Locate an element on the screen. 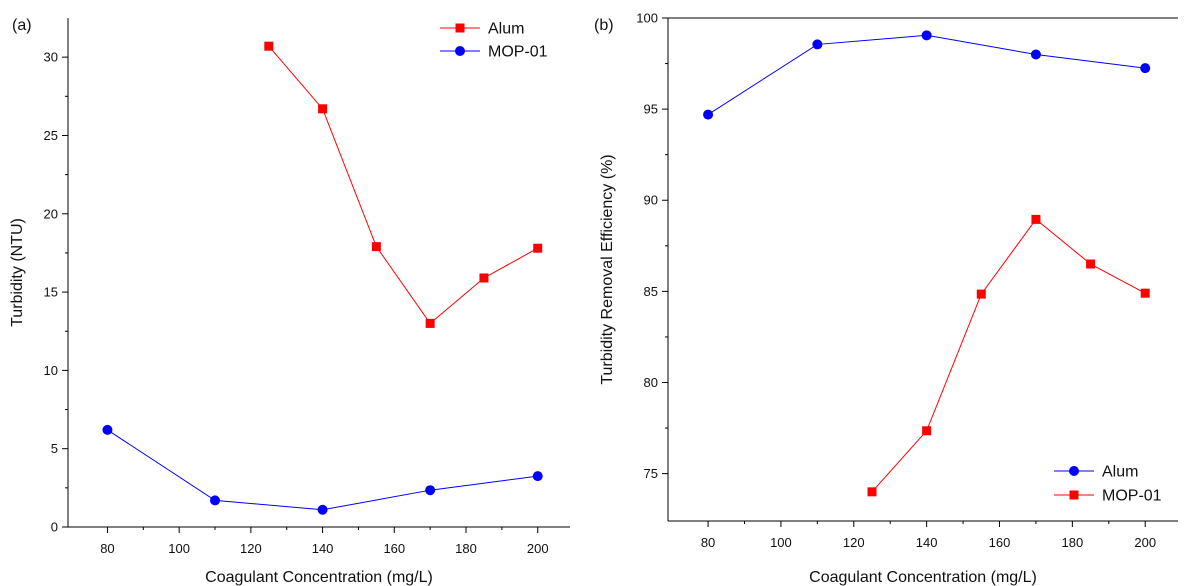  y-tick-label: 10 is located at coordinates (51, 370).